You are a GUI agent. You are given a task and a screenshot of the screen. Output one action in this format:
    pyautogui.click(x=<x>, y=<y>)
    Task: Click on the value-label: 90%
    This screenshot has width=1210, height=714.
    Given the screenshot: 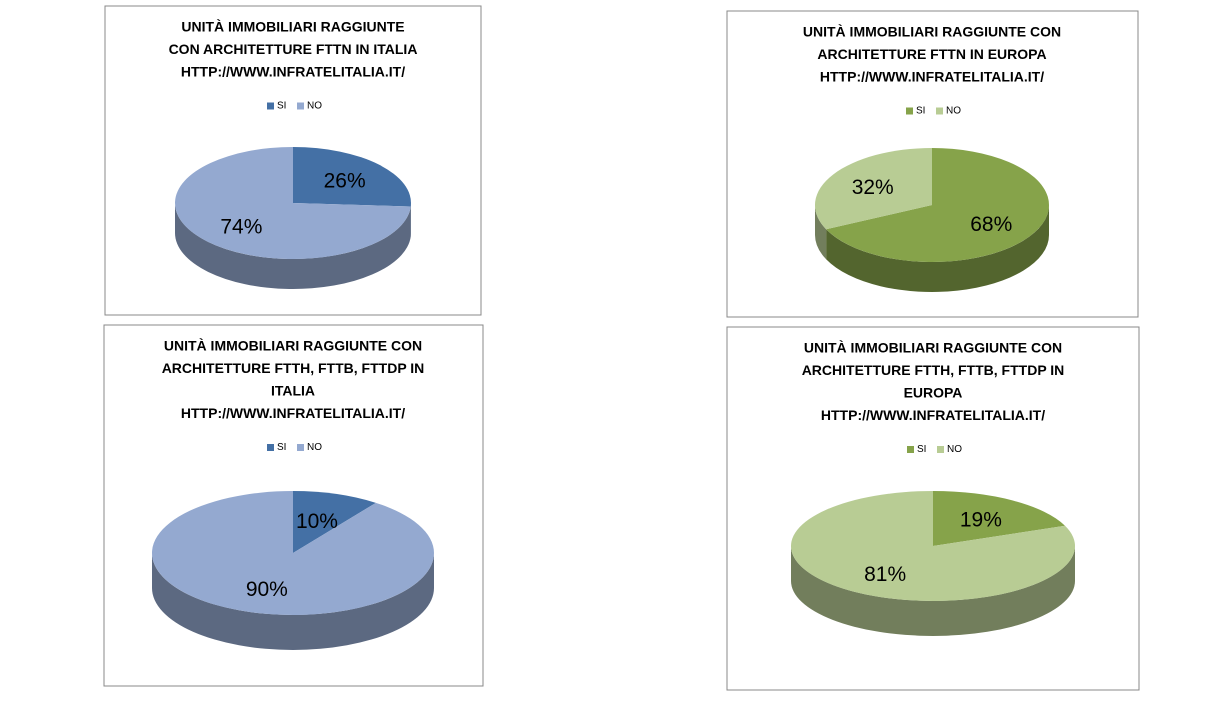 What is the action you would take?
    pyautogui.click(x=267, y=589)
    